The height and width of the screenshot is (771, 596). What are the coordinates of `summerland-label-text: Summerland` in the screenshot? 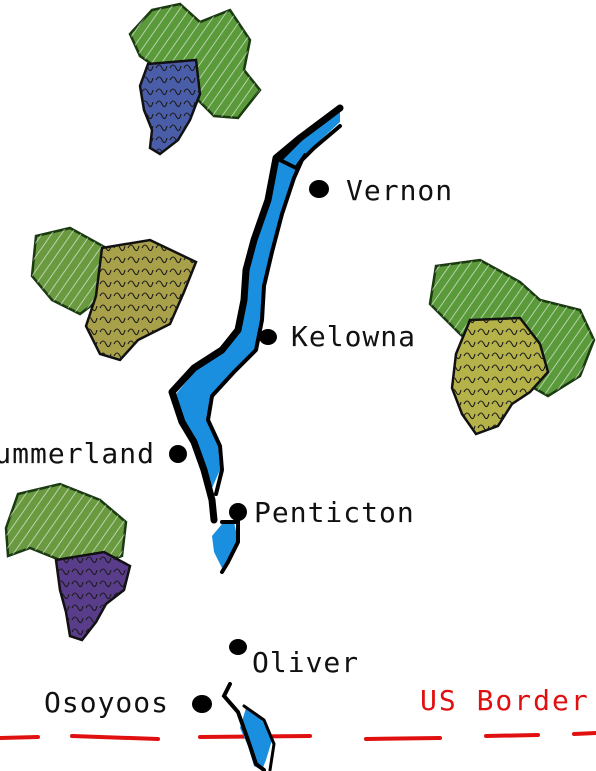 It's located at (77, 453).